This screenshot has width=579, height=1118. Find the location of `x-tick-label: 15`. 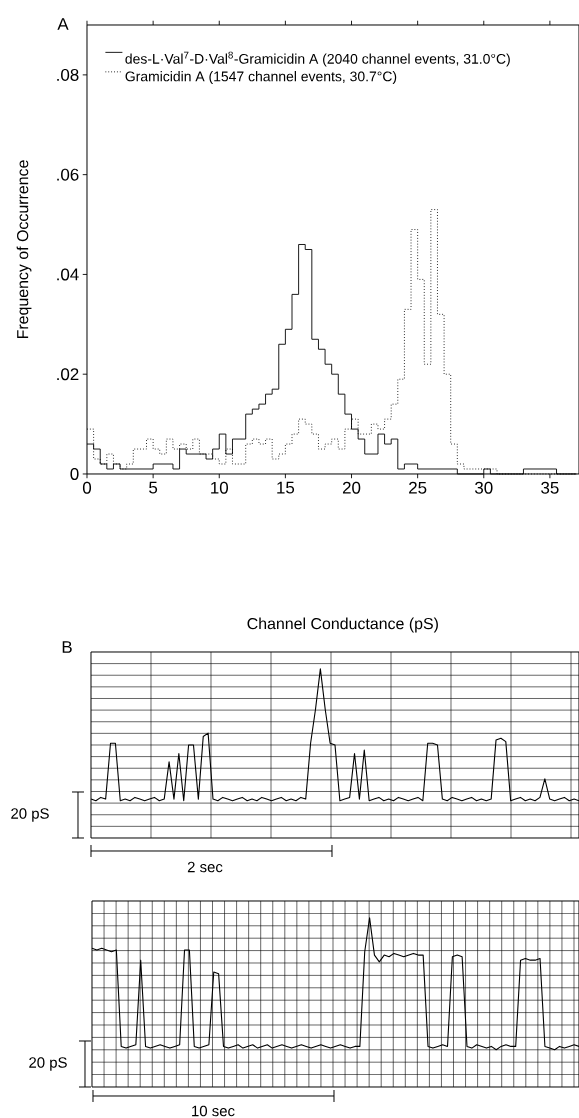

x-tick-label: 15 is located at coordinates (286, 487).